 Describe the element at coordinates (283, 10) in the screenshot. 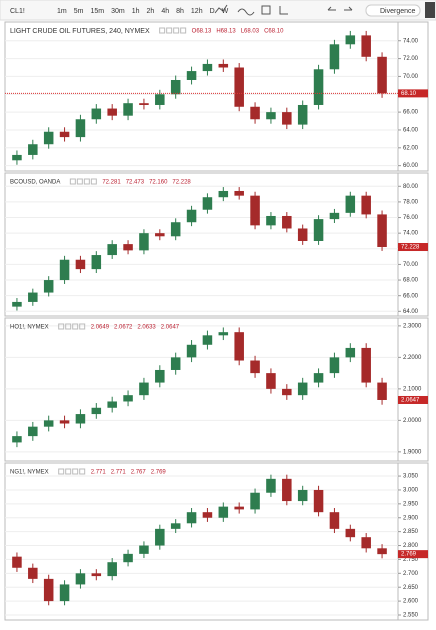

I see `template-icon` at that location.